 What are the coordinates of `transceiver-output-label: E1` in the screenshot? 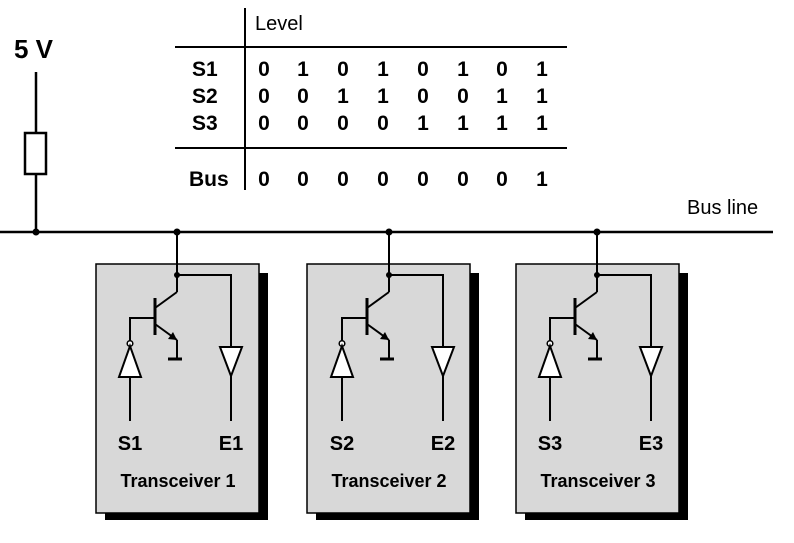 It's located at (231, 444).